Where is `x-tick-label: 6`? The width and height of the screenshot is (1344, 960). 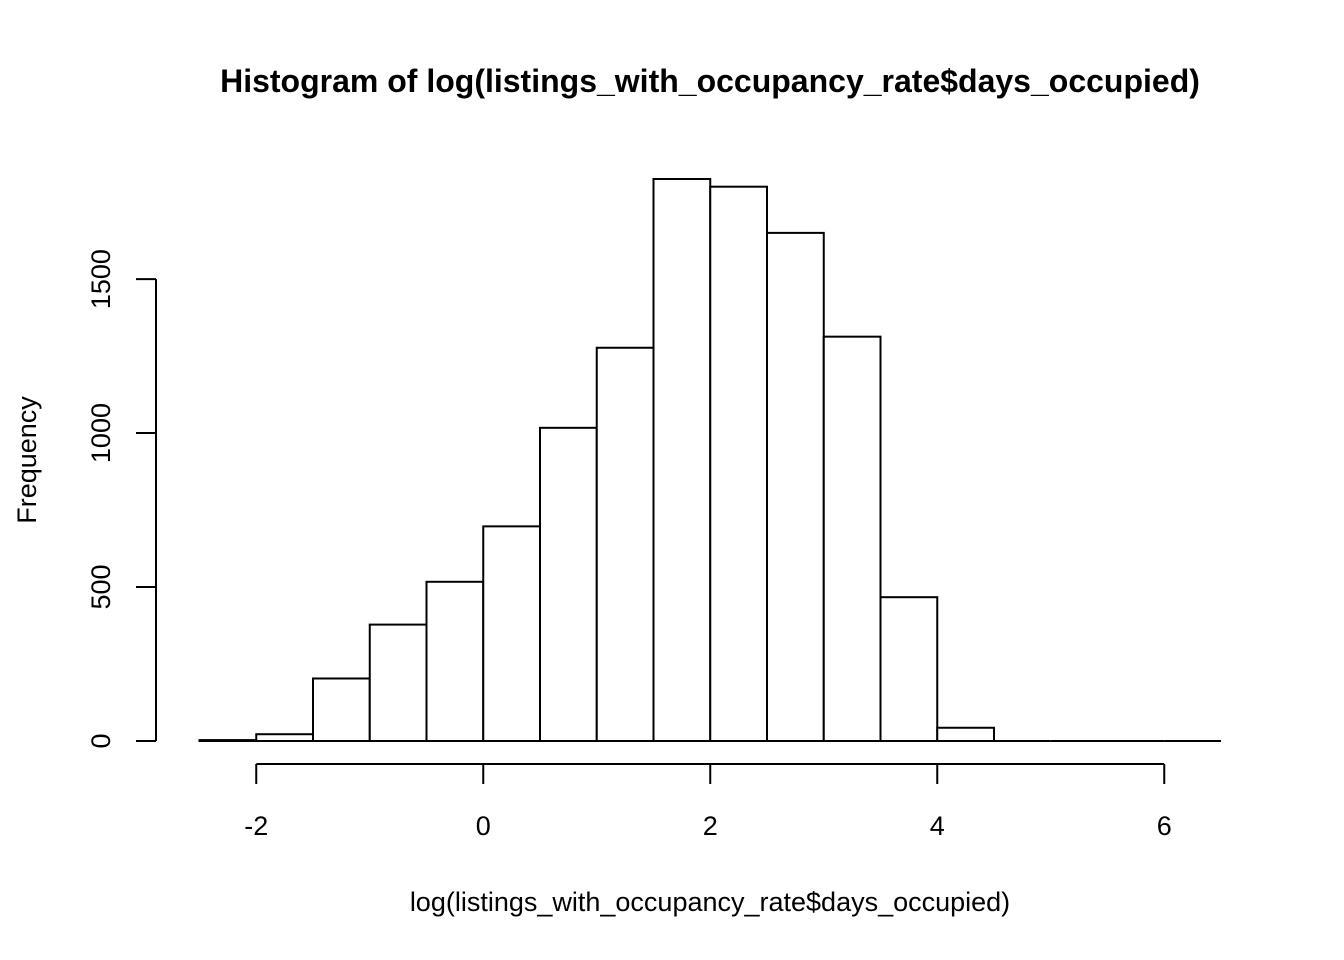
x-tick-label: 6 is located at coordinates (1164, 826).